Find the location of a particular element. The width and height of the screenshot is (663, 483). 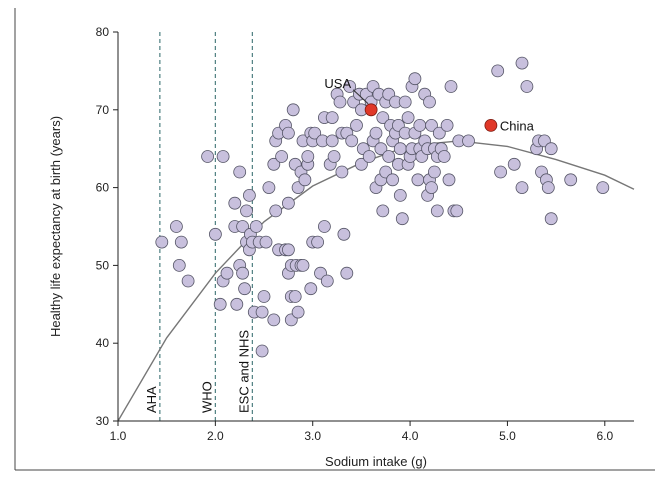

reference-line-label: AHA is located at coordinates (151, 399).